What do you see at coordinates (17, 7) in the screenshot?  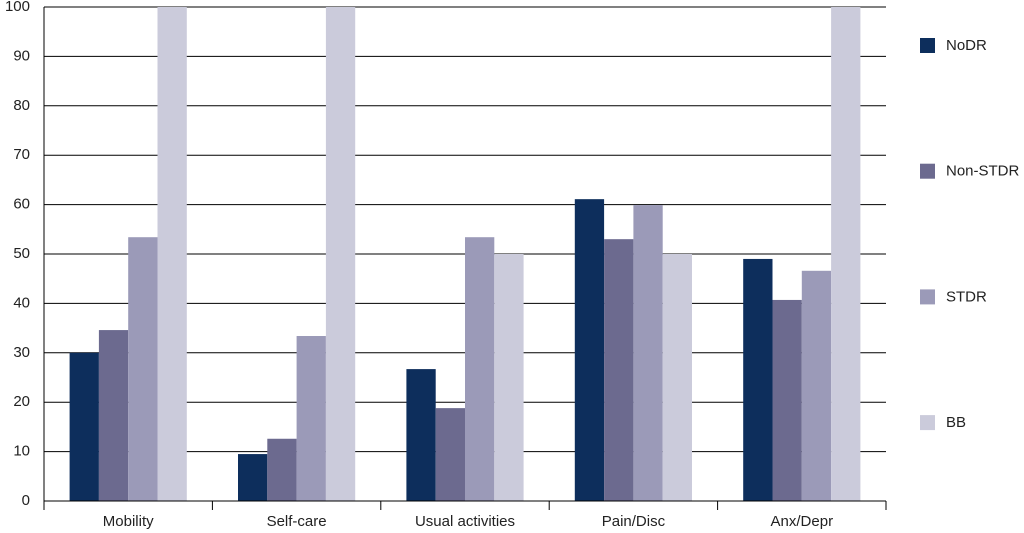 I see `y-tick-label: 100` at bounding box center [17, 7].